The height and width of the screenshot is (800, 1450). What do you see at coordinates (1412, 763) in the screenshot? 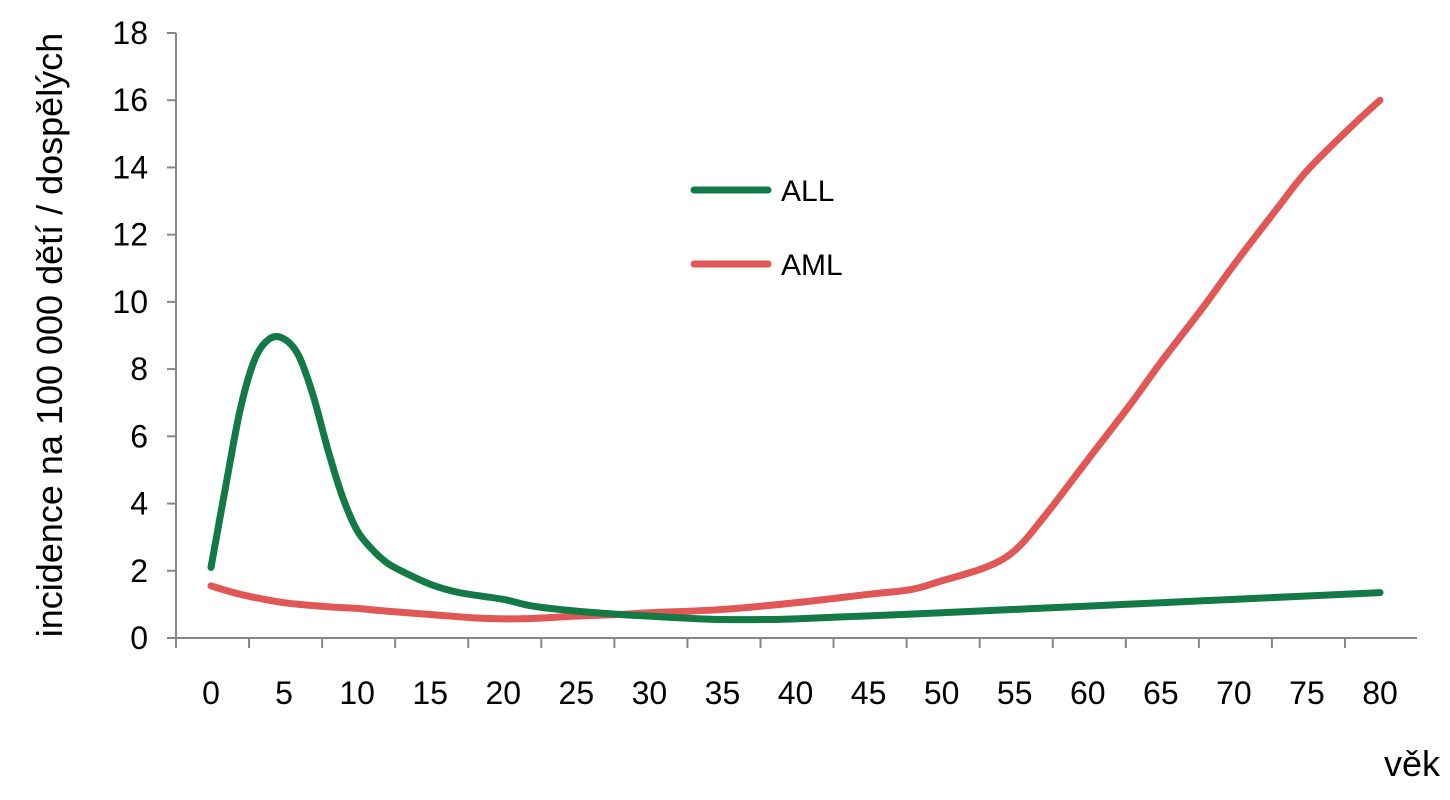
I see `x-axis-title: věk` at bounding box center [1412, 763].